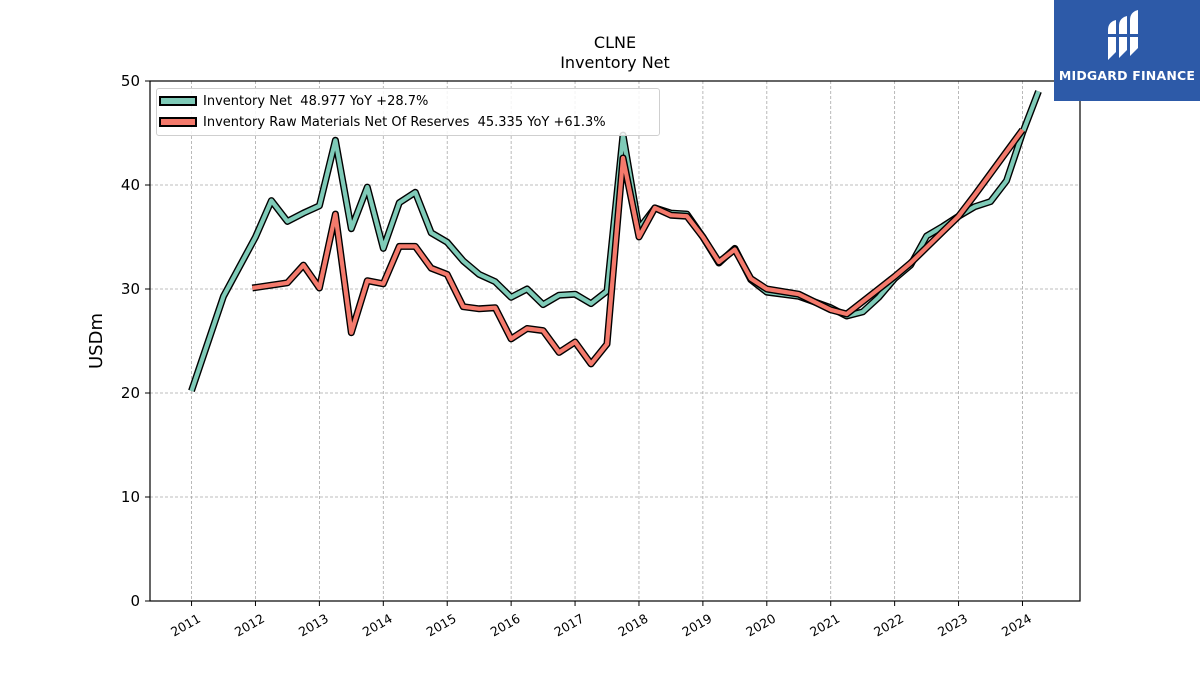 This screenshot has height=675, width=1200. I want to click on y-tick-label: 50, so click(130, 81).